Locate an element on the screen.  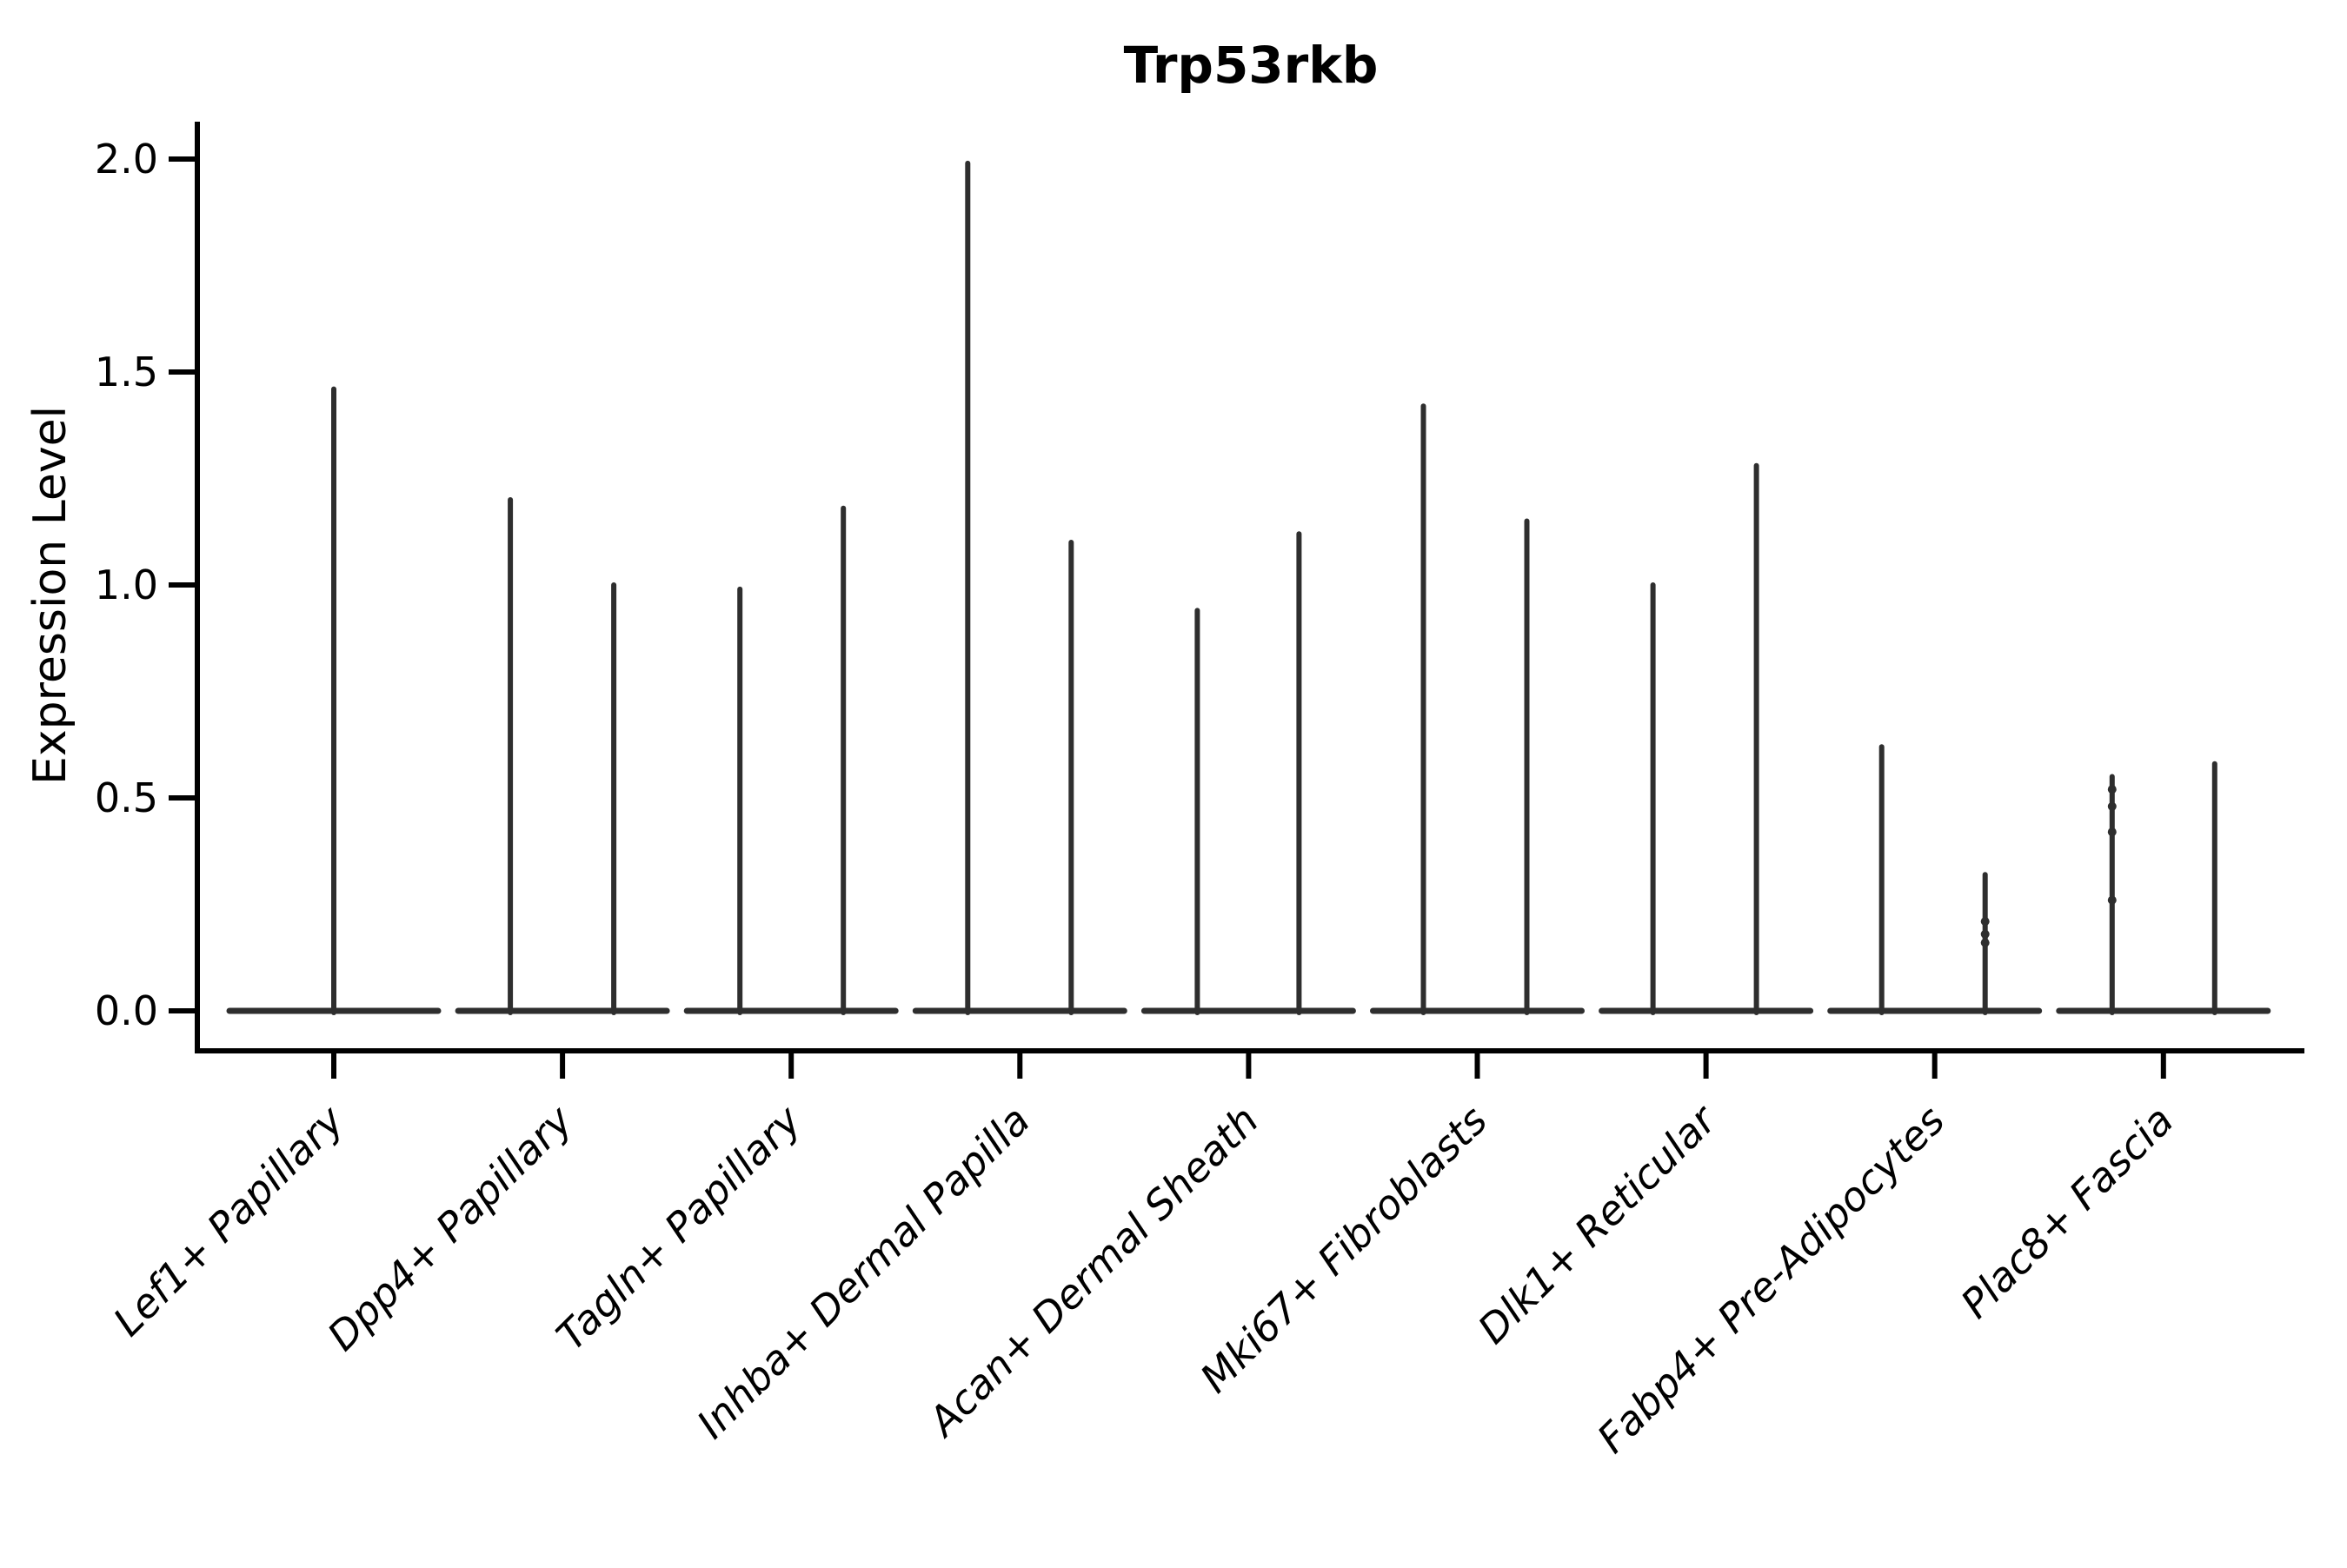
x-tick-label: Plac8+ Fascia is located at coordinates (2067, 1212).